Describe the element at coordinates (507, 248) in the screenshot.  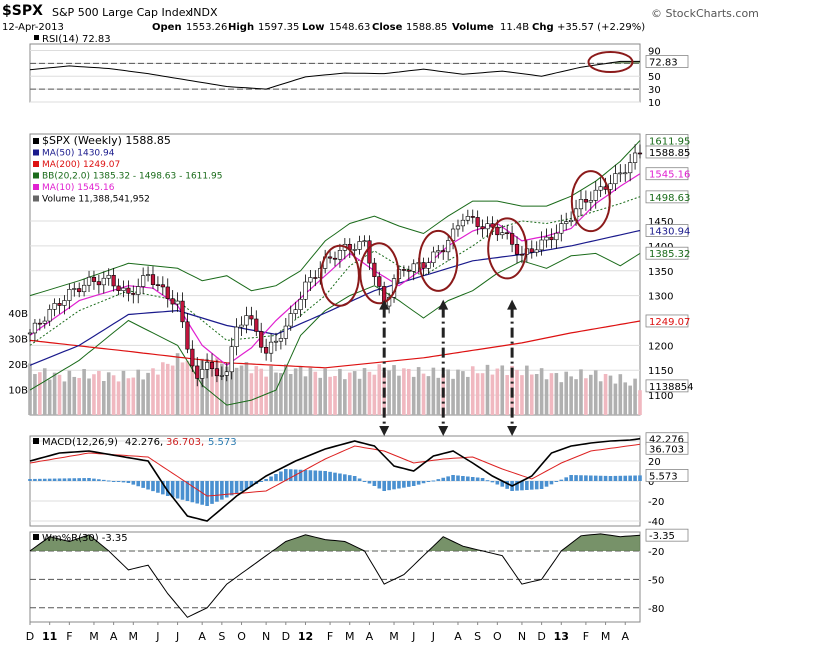
I see `oval-oct-2012` at that location.